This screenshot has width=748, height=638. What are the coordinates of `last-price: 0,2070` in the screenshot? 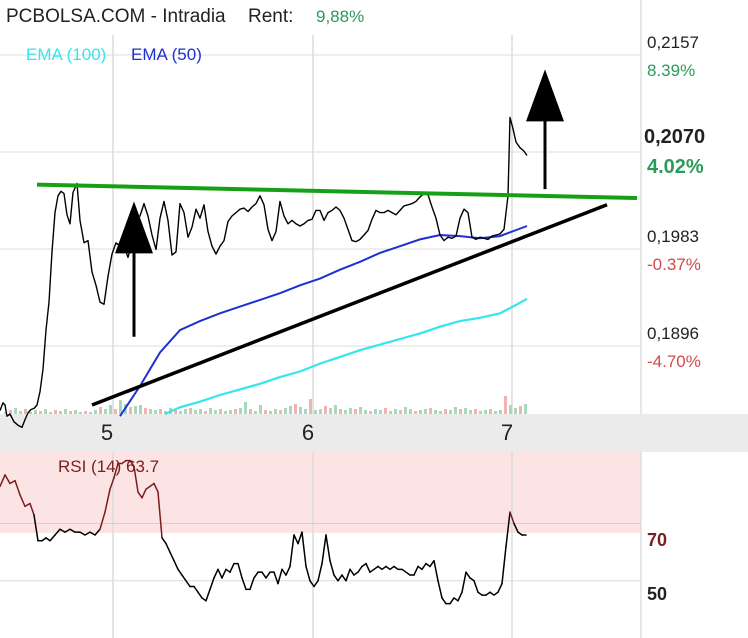 It's located at (674, 137).